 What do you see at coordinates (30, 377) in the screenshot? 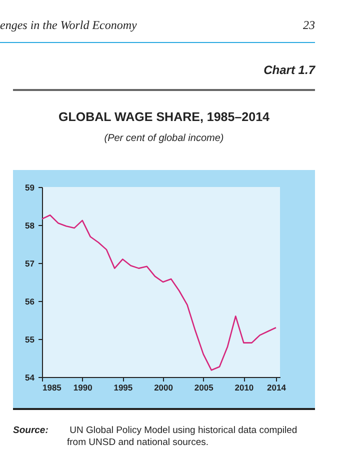
I see `y-tick-label: 54` at bounding box center [30, 377].